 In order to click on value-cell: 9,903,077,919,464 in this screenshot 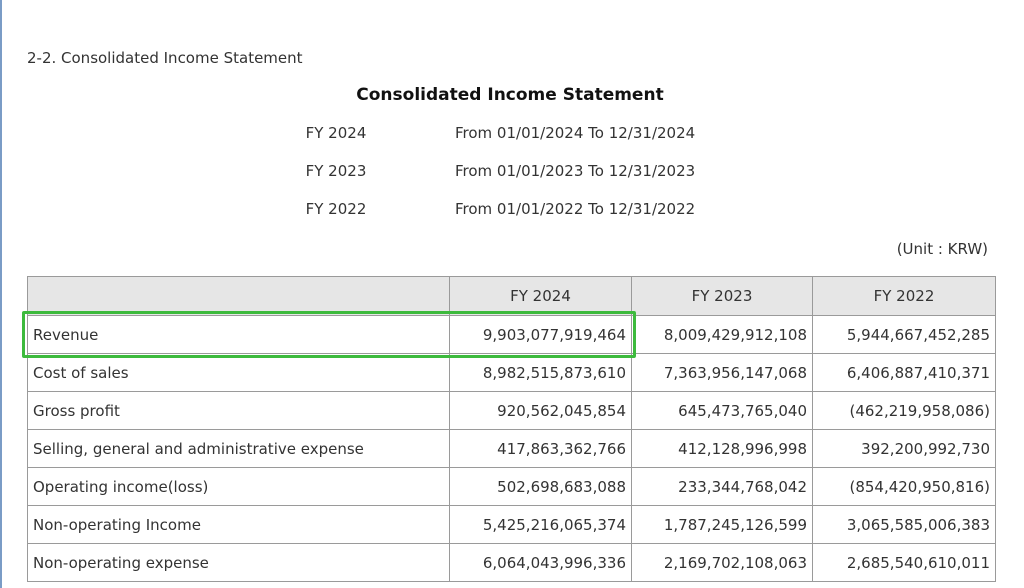, I will do `click(540, 334)`.